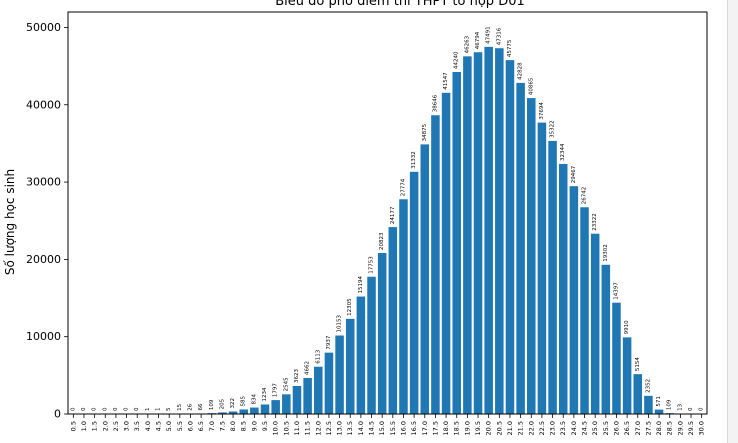 This screenshot has width=738, height=443. What do you see at coordinates (457, 60) in the screenshot?
I see `bar-data-label: 44240` at bounding box center [457, 60].